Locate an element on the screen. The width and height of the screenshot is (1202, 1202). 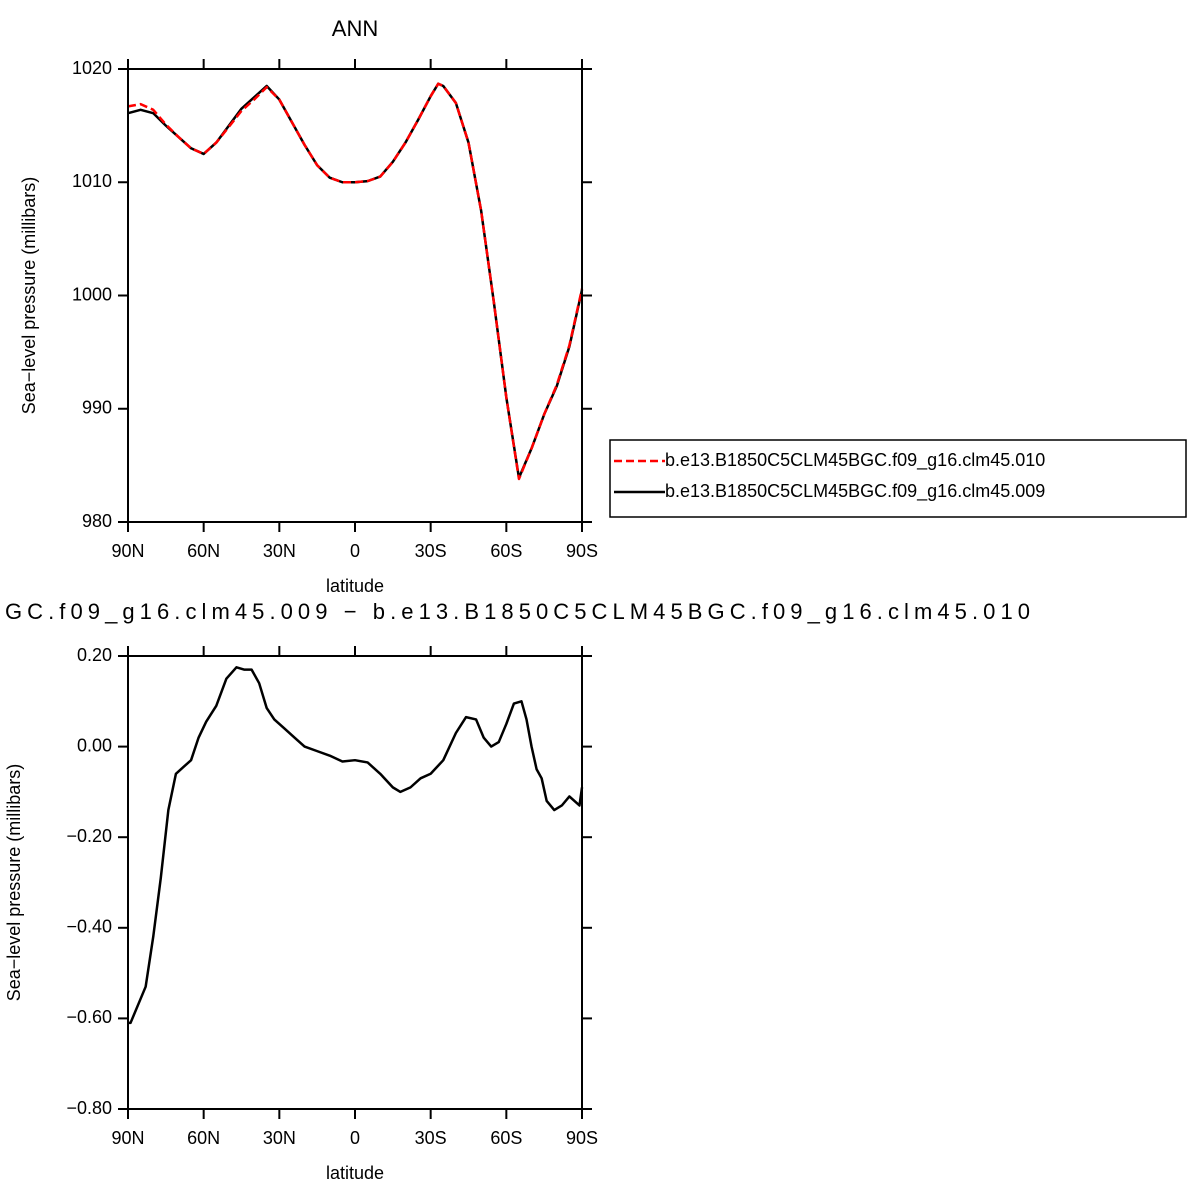
y-tick-label: 1000 is located at coordinates (92, 294).